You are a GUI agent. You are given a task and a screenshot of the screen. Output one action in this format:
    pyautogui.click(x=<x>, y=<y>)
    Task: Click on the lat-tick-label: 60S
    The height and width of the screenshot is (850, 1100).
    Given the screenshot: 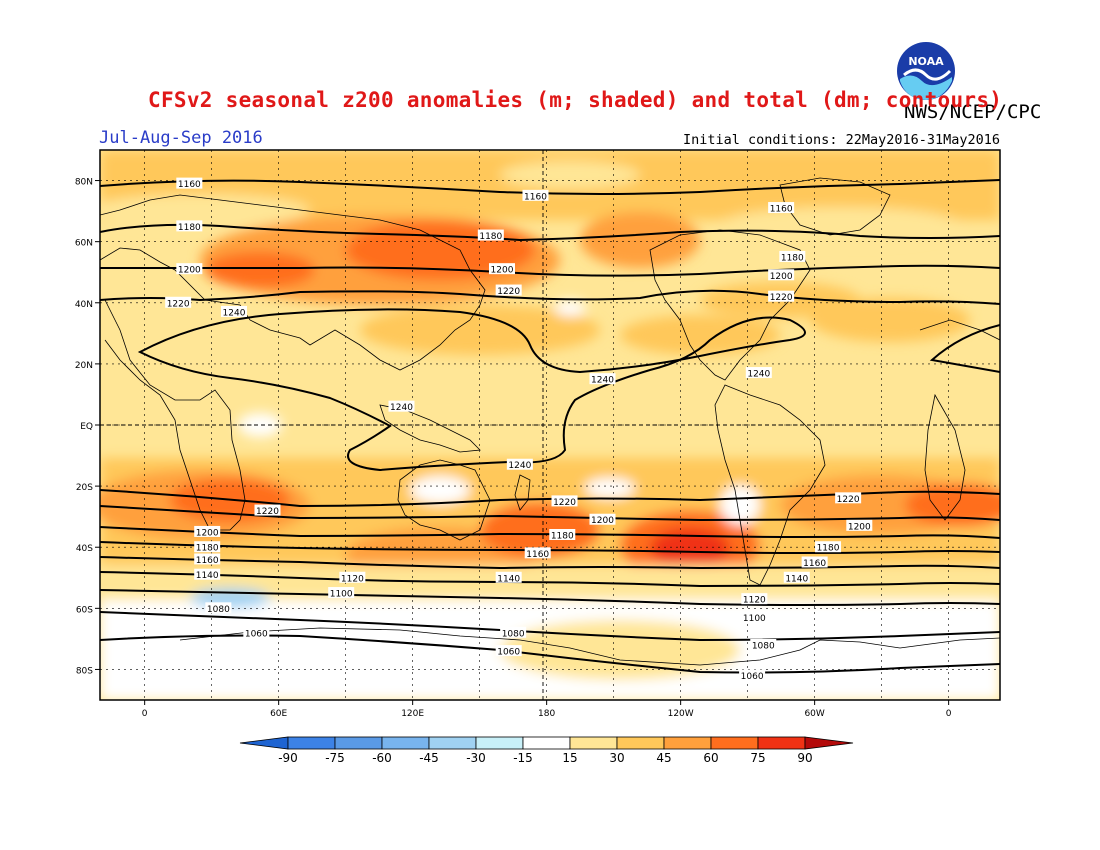 What is the action you would take?
    pyautogui.click(x=84, y=610)
    